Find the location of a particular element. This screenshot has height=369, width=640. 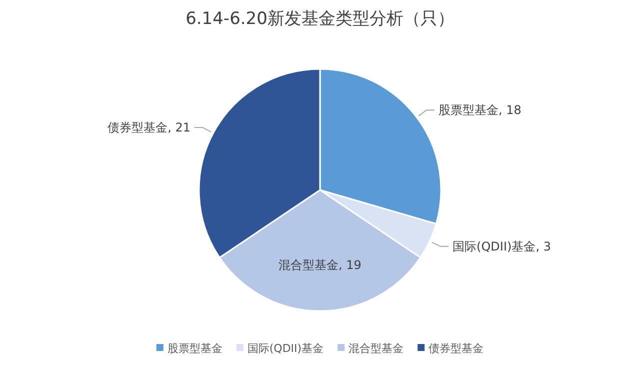

slice-label: 债券型基金 is located at coordinates (138, 127).